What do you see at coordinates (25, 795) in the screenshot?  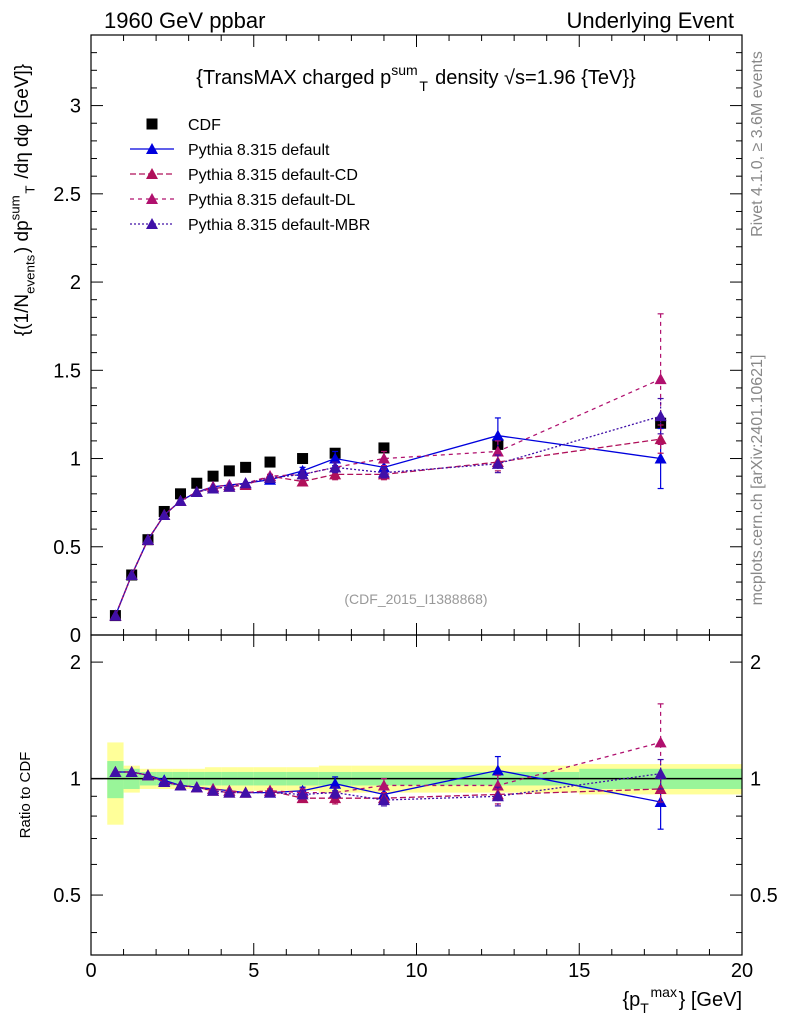 I see `y-axis-label-ratio: Ratio to CDF` at bounding box center [25, 795].